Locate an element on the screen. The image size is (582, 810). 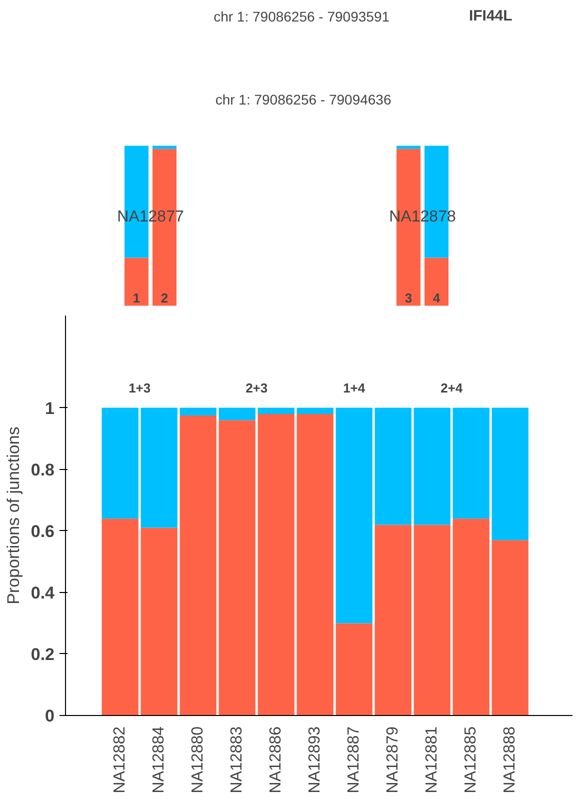
x-tick-label: 4 is located at coordinates (436, 298).